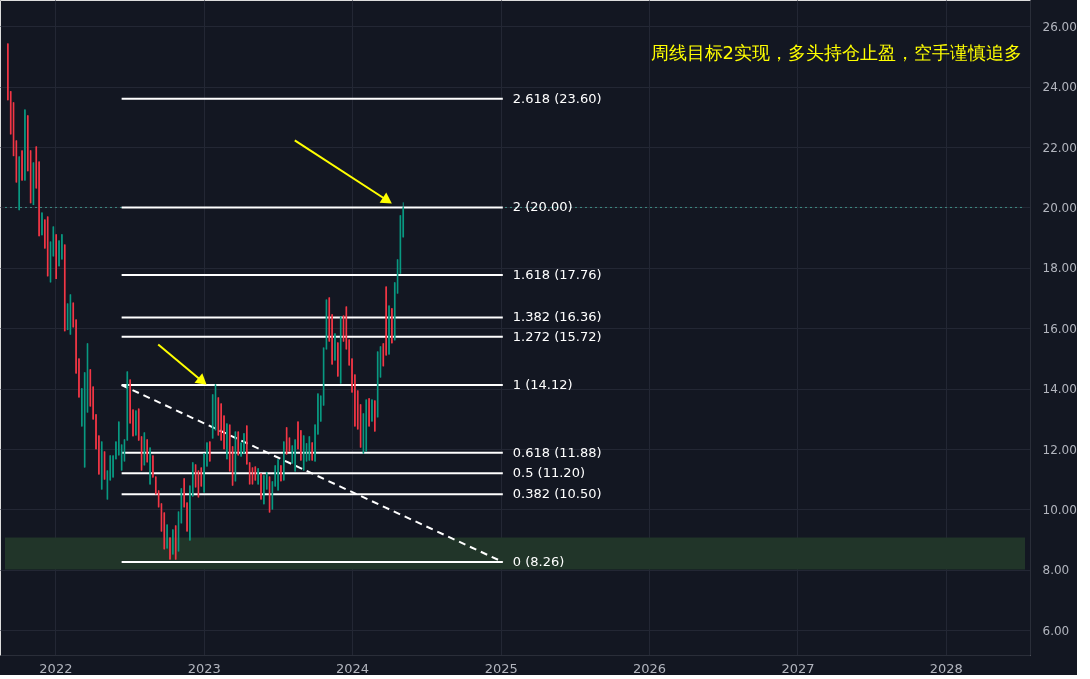  What do you see at coordinates (1059, 268) in the screenshot?
I see `y-tick-label: 18.00` at bounding box center [1059, 268].